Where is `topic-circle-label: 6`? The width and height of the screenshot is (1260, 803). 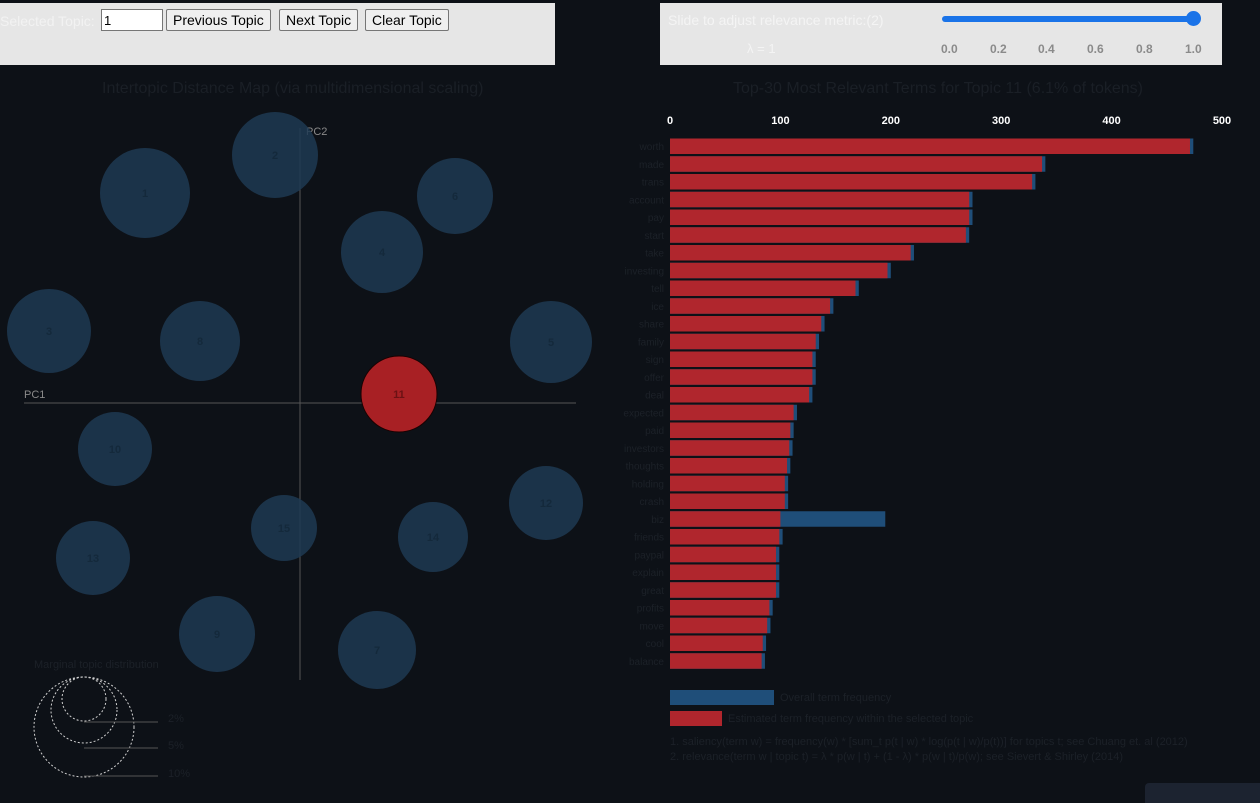
topic-circle-label: 6 is located at coordinates (455, 197).